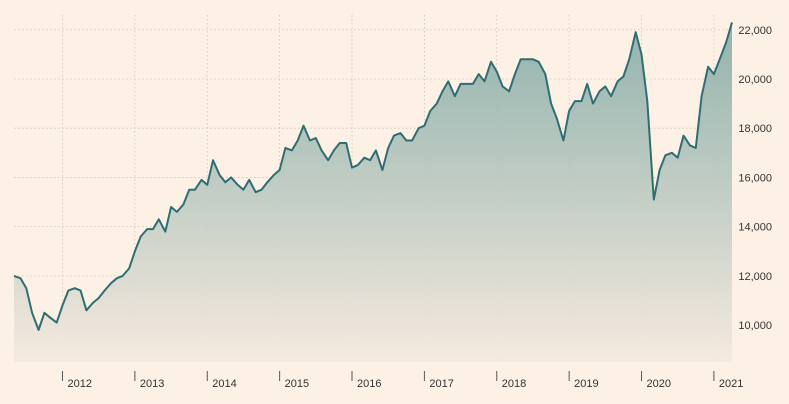 Image resolution: width=789 pixels, height=404 pixels. Describe the element at coordinates (224, 384) in the screenshot. I see `x-tick-label: 2014` at that location.